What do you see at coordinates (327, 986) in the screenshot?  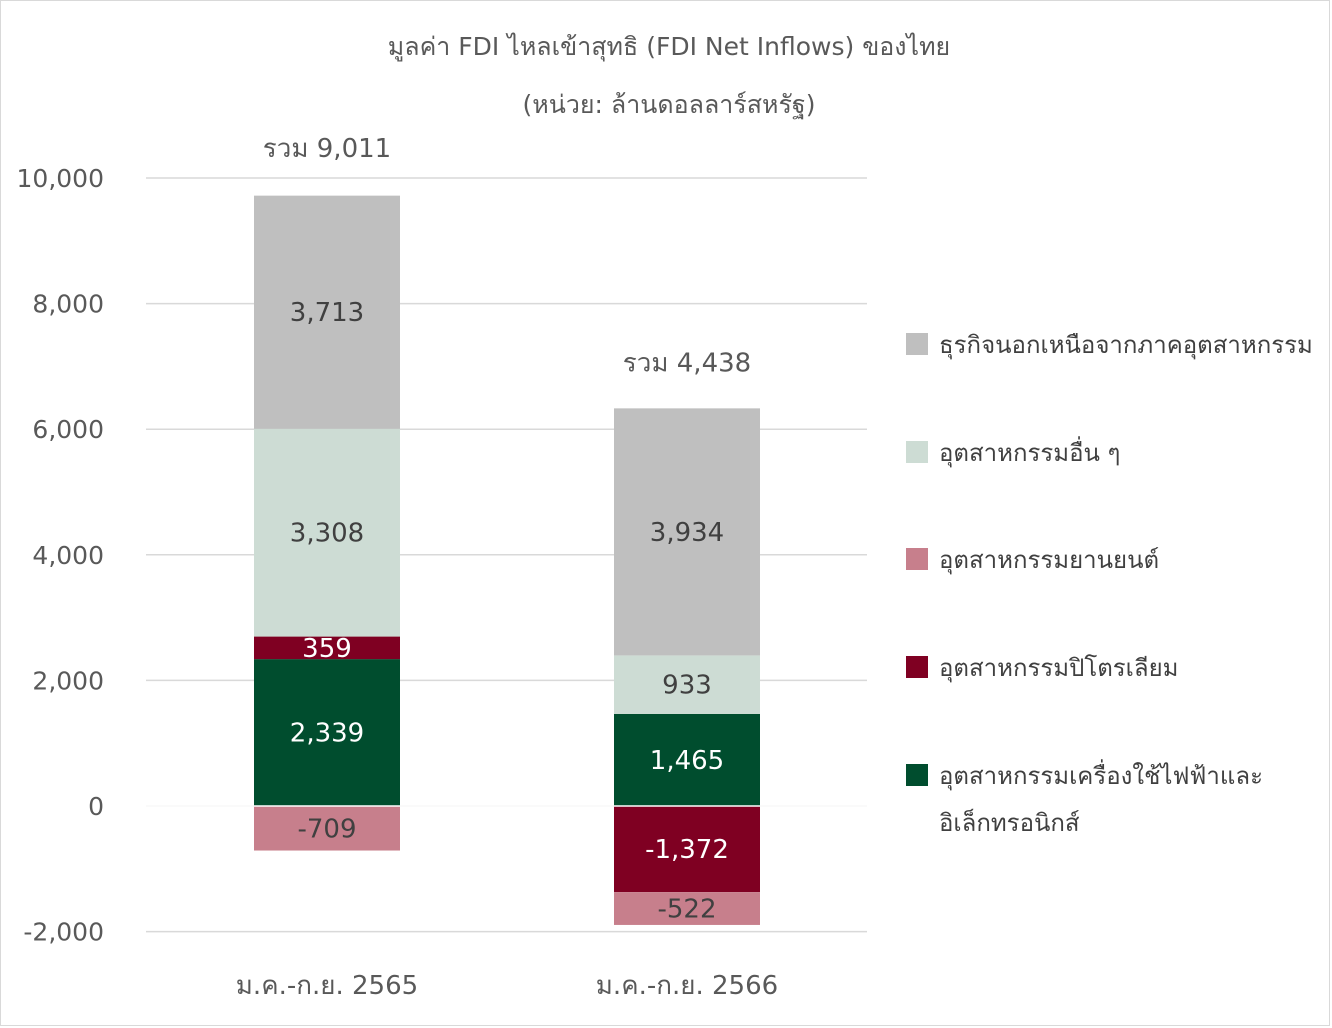 I see `x-category-label: ม.ค.-ก.ย. 2565` at bounding box center [327, 986].